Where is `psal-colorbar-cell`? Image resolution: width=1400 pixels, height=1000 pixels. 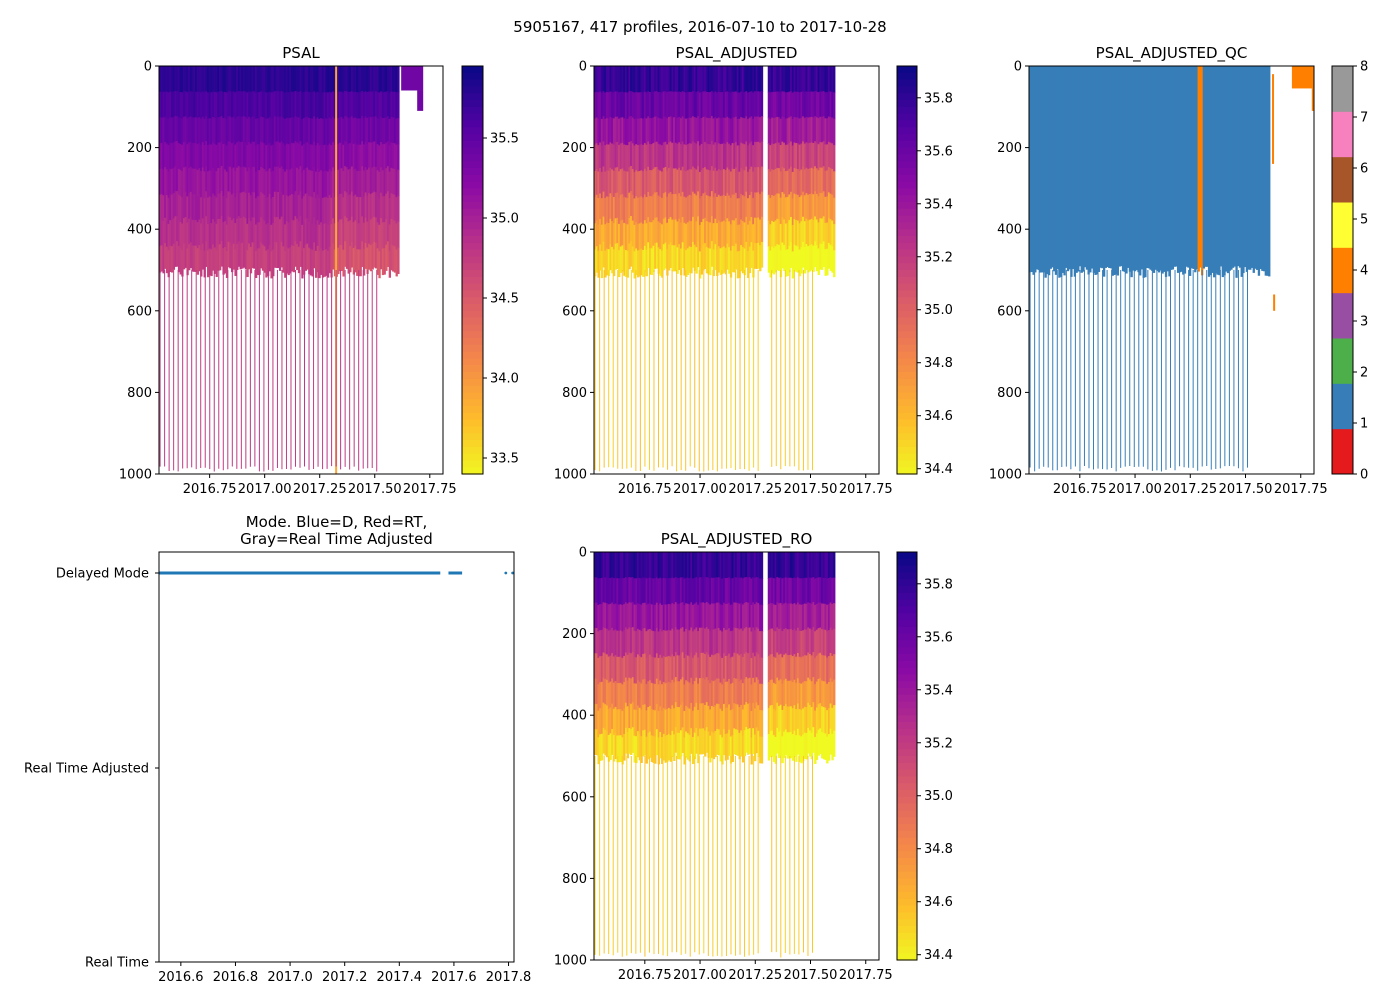
psal-colorbar-cell is located at coordinates (472, 192).